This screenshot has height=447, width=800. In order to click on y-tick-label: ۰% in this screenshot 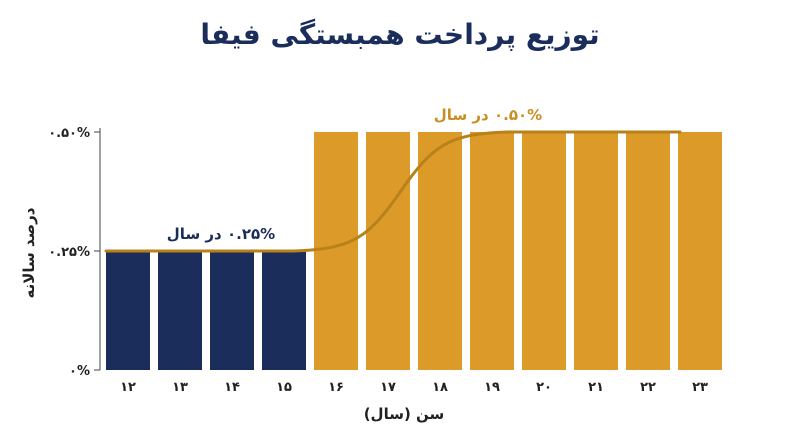, I will do `click(79, 371)`.